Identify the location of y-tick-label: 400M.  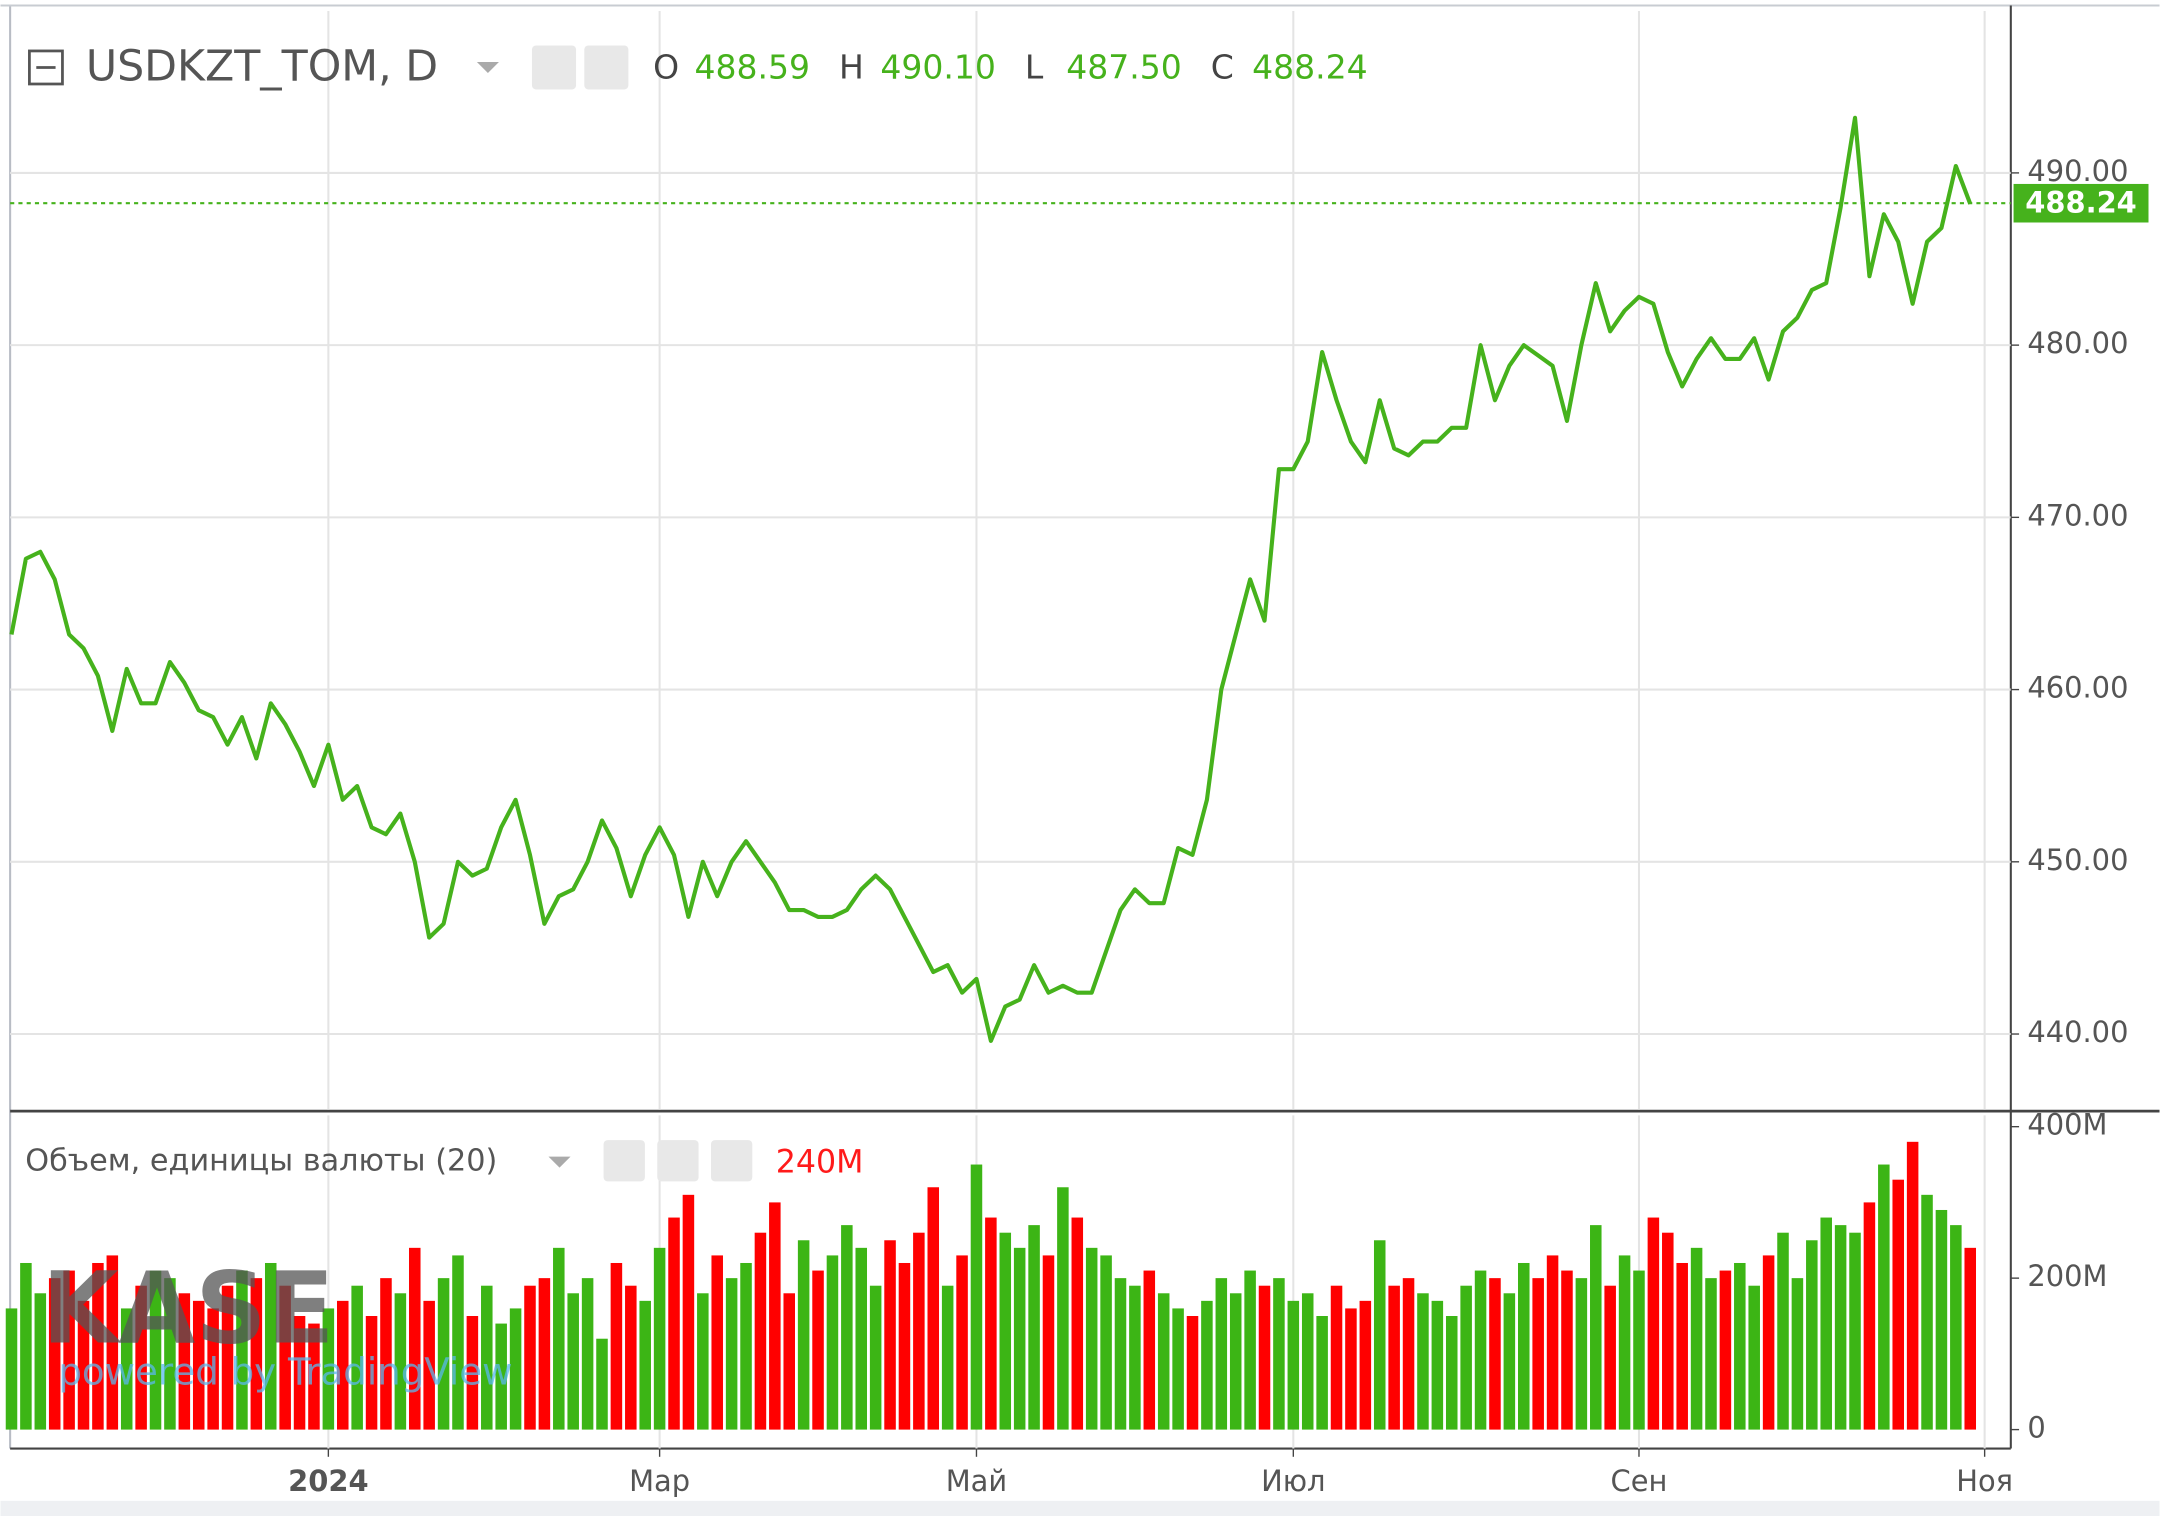
(2067, 1125).